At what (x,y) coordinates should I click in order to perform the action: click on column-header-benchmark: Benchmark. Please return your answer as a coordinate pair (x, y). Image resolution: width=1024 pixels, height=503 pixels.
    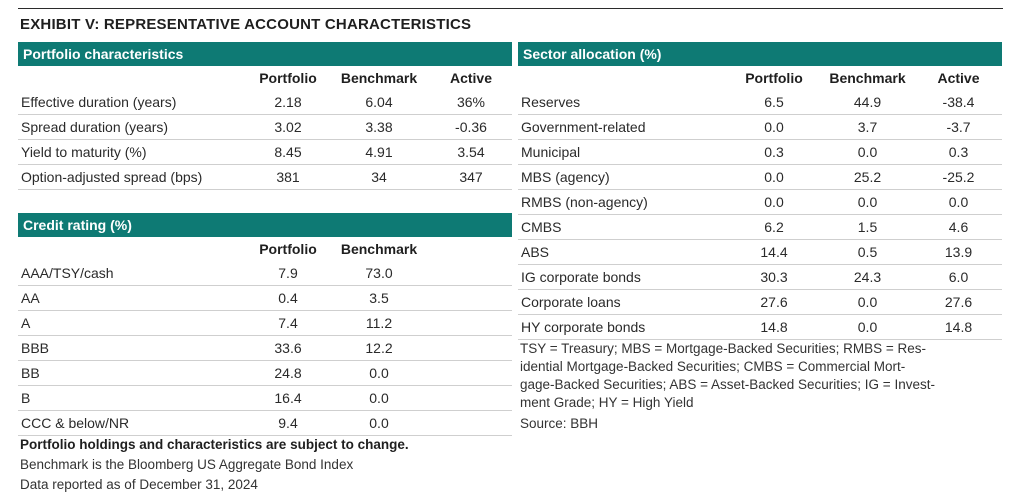
    Looking at the image, I should click on (379, 249).